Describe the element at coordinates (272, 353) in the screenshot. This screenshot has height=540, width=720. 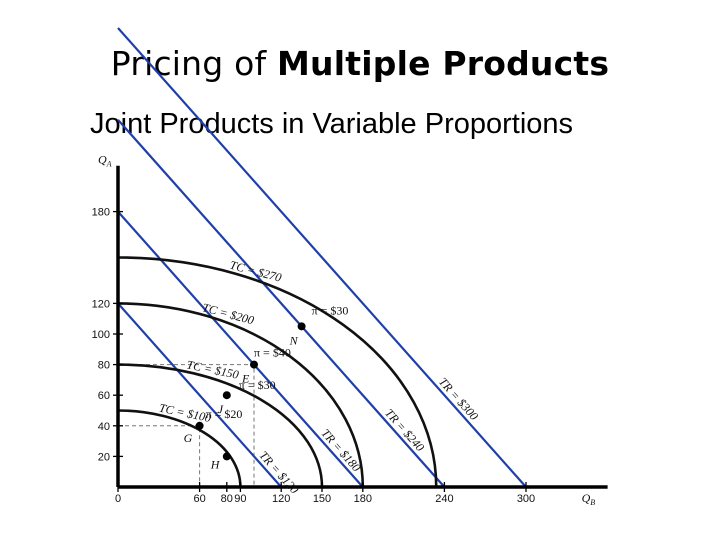
I see `profit-label: π = $40` at that location.